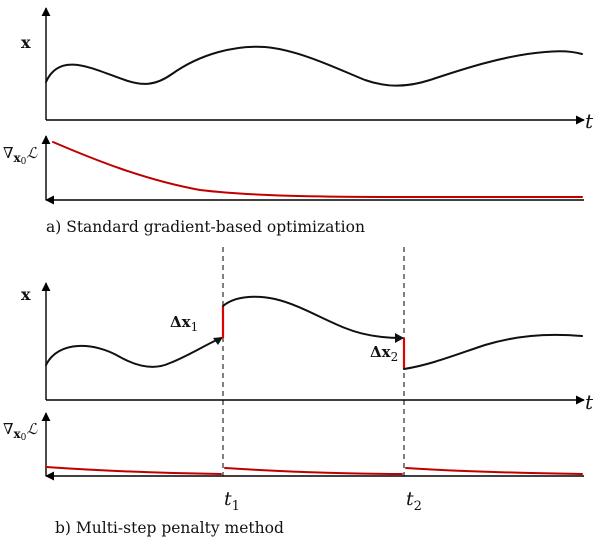 This screenshot has width=598, height=549. I want to click on jump-2-label: Δx2, so click(384, 353).